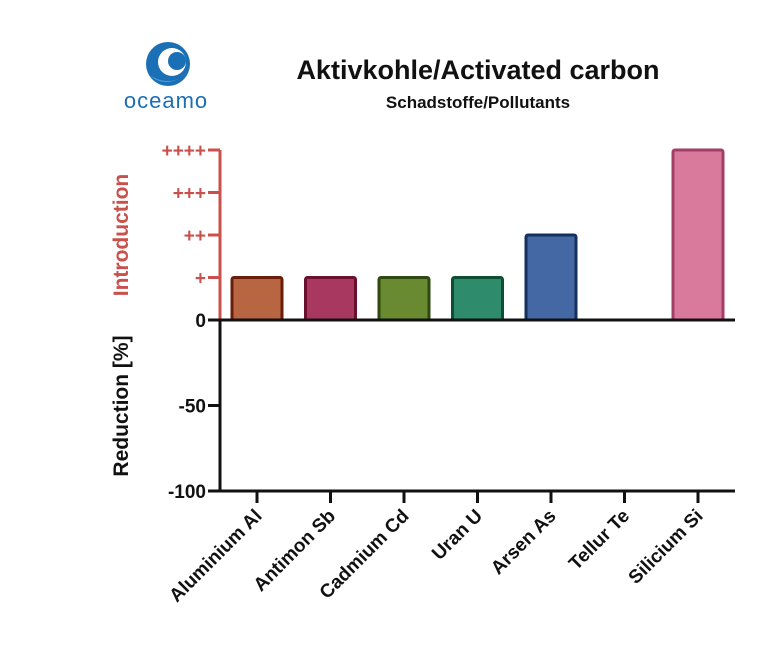 The width and height of the screenshot is (778, 658). What do you see at coordinates (189, 194) in the screenshot?
I see `introduction-tick-label-3: +++` at bounding box center [189, 194].